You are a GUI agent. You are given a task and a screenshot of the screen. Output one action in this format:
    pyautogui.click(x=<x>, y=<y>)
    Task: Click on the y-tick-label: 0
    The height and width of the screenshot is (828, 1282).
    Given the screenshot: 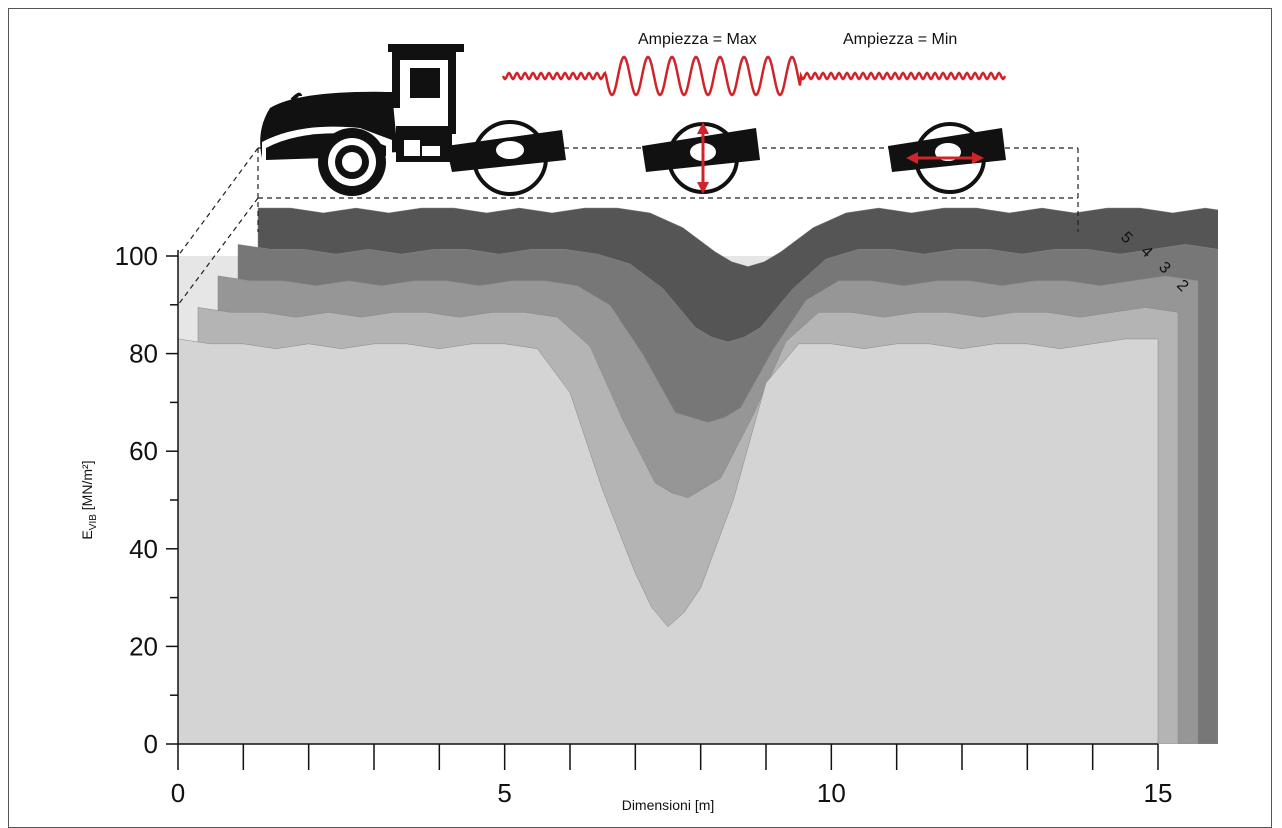 What is the action you would take?
    pyautogui.click(x=151, y=744)
    